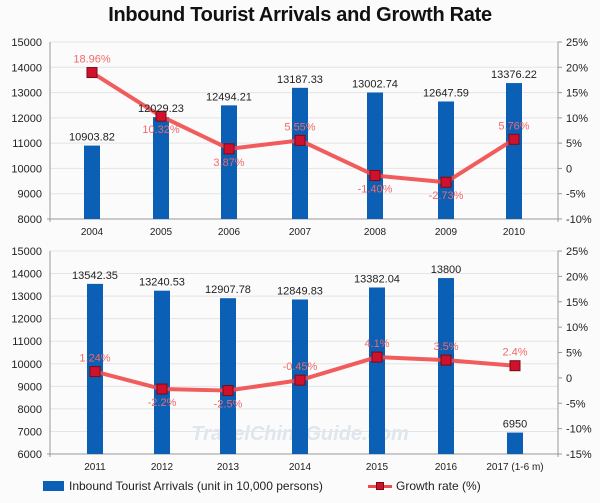 The image size is (600, 503). I want to click on x-axis-tick-label: 2006, so click(229, 232).